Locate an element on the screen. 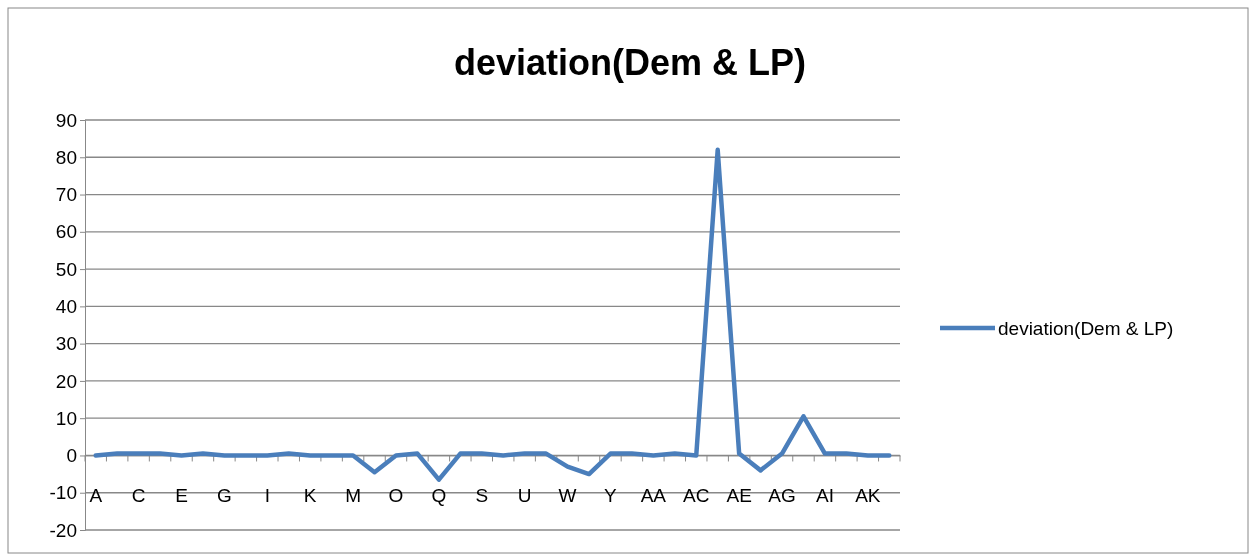 Image resolution: width=1252 pixels, height=556 pixels. y-tick-label: -10 is located at coordinates (63, 493).